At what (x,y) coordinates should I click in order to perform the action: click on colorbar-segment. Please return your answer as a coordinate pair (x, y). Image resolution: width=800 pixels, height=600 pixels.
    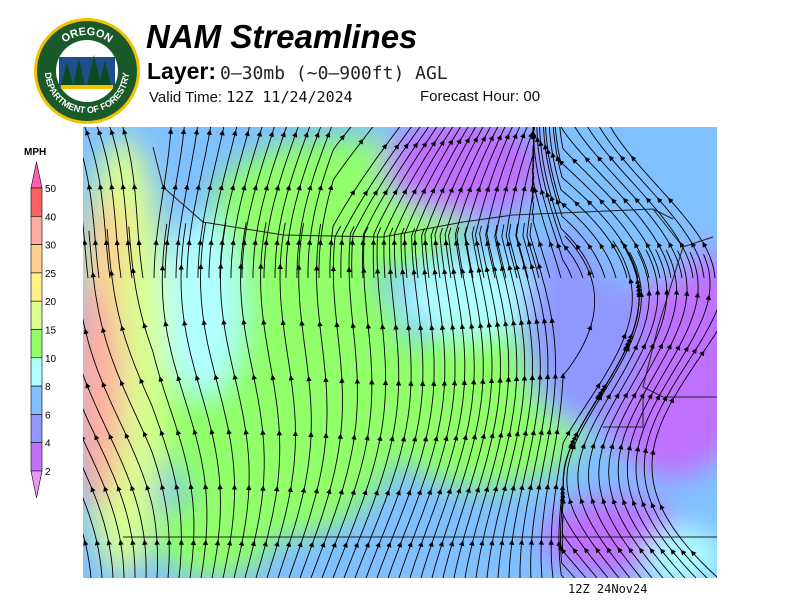
    Looking at the image, I should click on (36, 259).